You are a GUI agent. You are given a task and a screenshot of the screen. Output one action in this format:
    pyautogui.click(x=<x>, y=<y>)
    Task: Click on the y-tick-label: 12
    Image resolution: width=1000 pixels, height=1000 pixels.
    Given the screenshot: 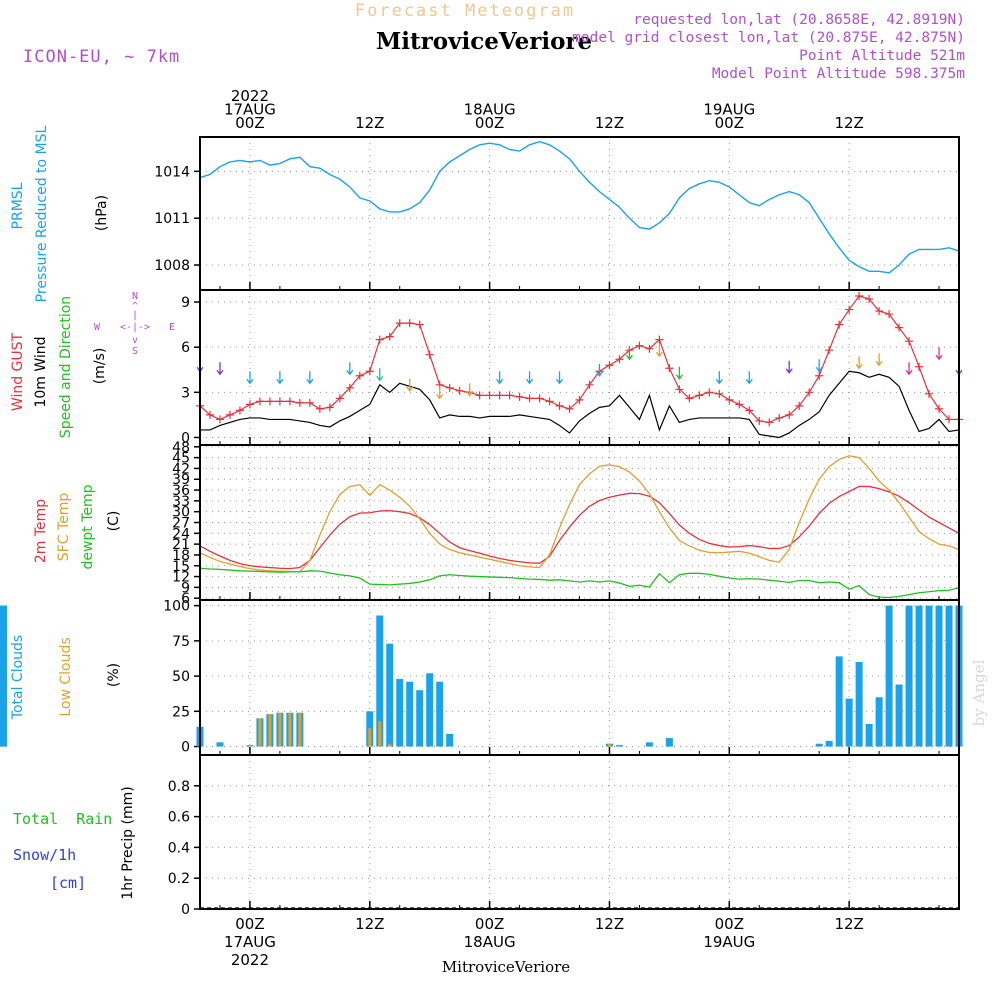 What is the action you would take?
    pyautogui.click(x=181, y=578)
    